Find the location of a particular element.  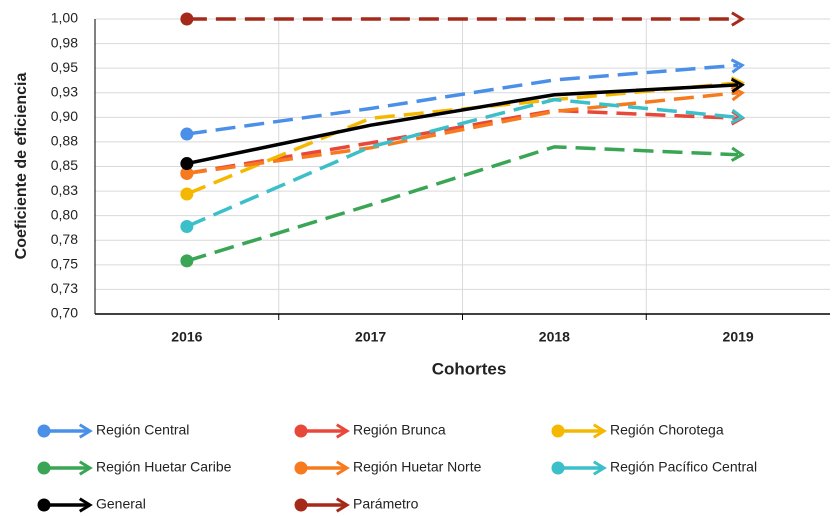

y-tick-label: 0,88 is located at coordinates (64, 141).